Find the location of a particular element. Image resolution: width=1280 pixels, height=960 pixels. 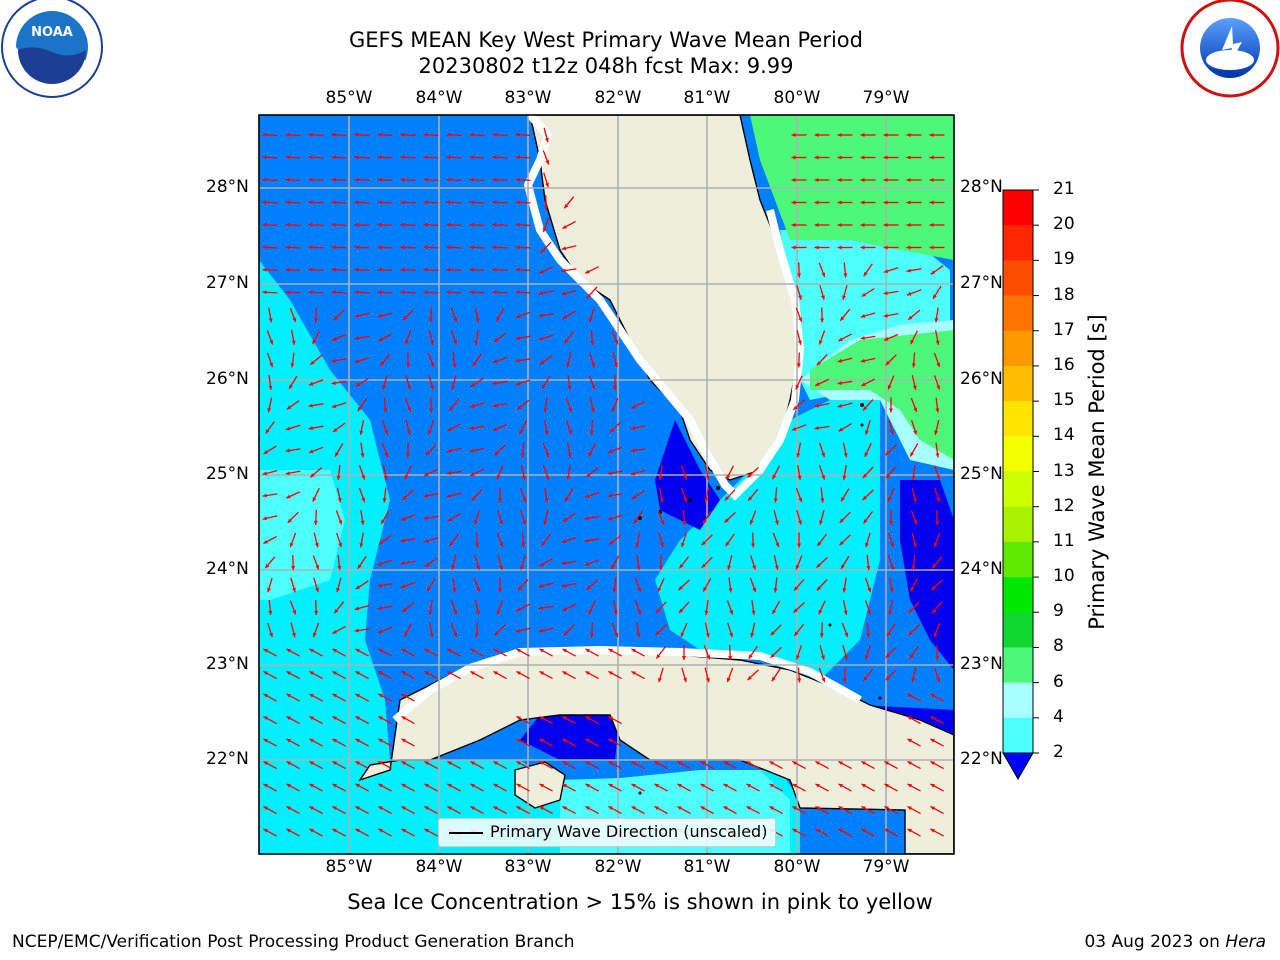

colorbar-tick-label: 9 is located at coordinates (1058, 611).